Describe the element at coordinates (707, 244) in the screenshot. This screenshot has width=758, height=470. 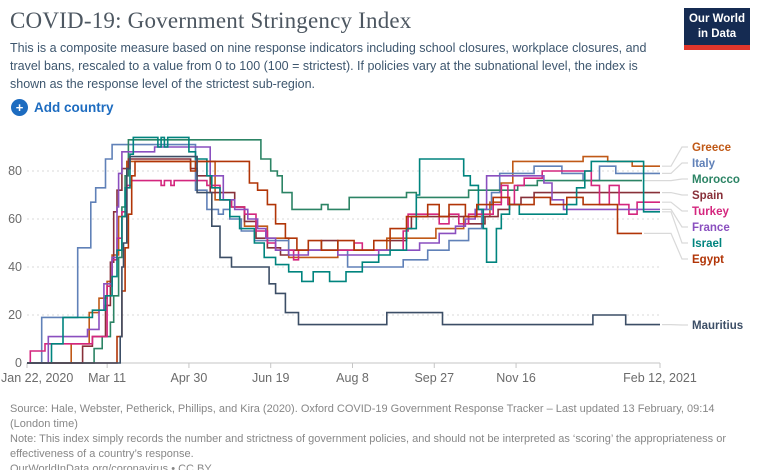
I see `legend-label-israel: Israel` at that location.